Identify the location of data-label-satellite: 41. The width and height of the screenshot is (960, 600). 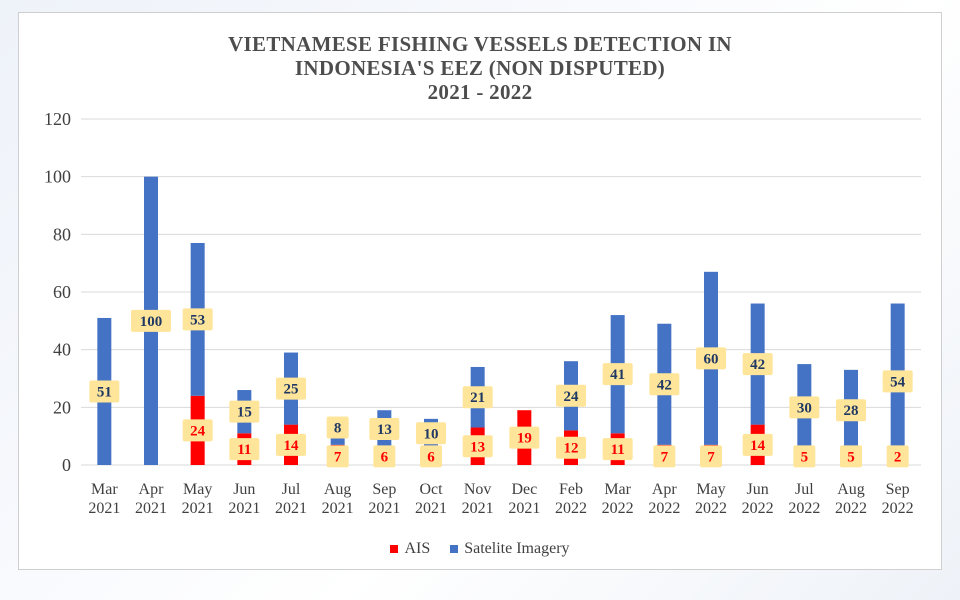
(617, 375).